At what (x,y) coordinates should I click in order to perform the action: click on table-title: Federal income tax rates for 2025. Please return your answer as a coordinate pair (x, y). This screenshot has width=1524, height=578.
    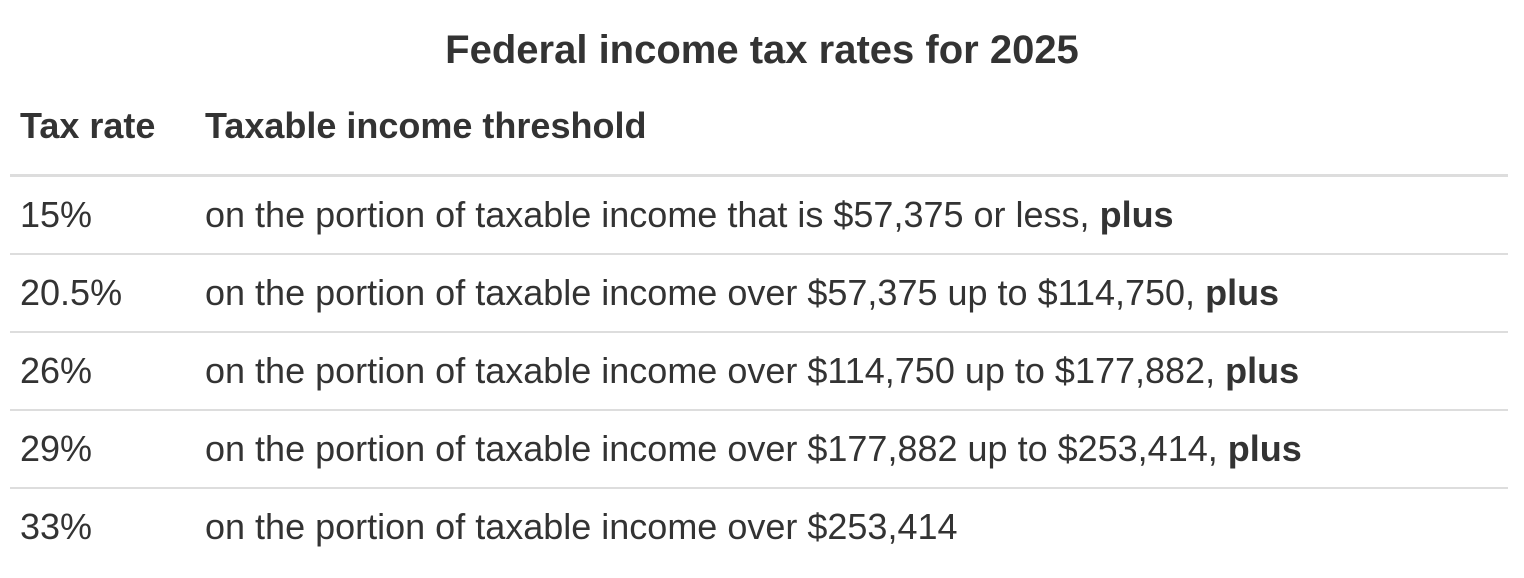
    Looking at the image, I should click on (762, 50).